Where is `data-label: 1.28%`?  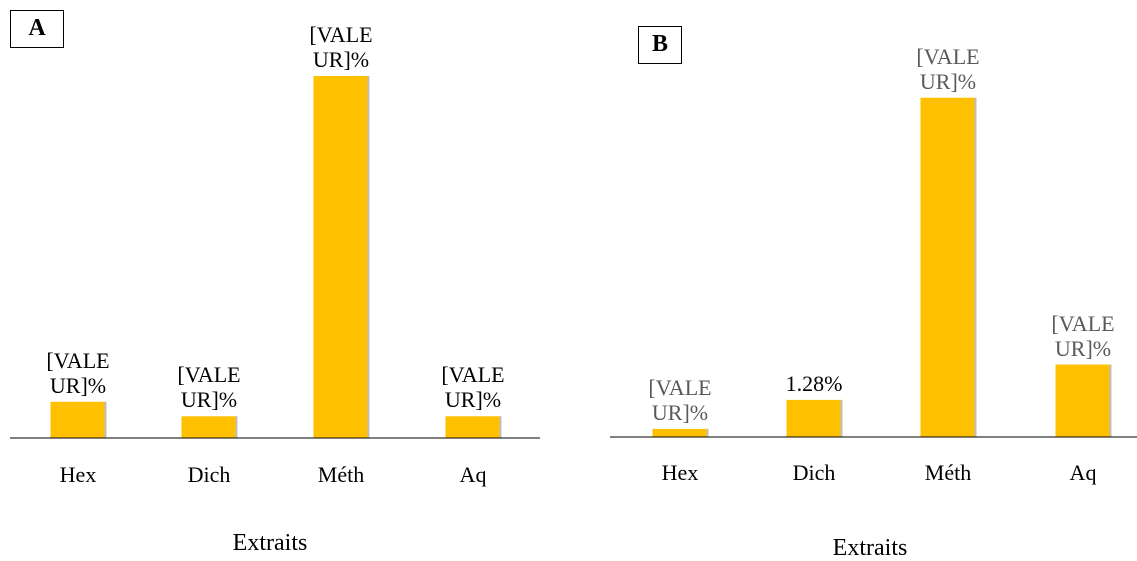 data-label: 1.28% is located at coordinates (814, 383).